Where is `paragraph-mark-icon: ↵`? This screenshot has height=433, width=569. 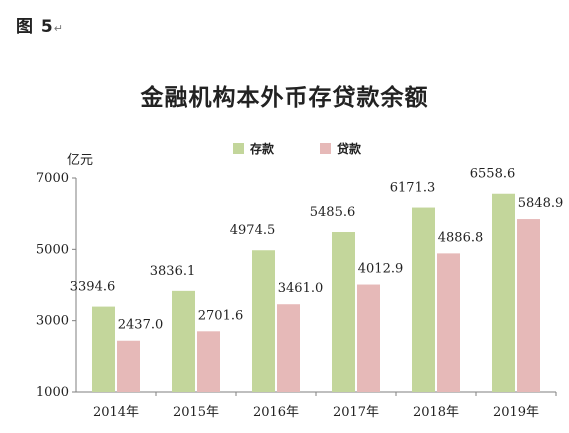 paragraph-mark-icon: ↵ is located at coordinates (58, 28).